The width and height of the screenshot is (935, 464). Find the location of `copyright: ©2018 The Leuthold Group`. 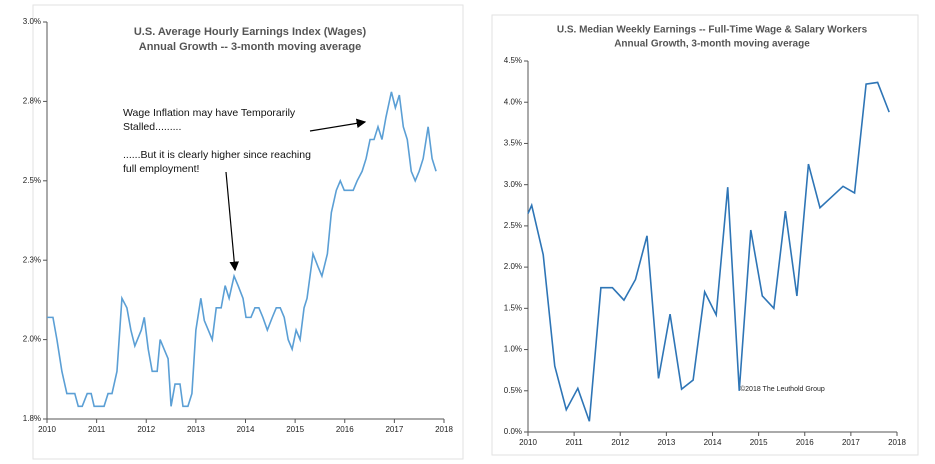

copyright: ©2018 The Leuthold Group is located at coordinates (782, 389).